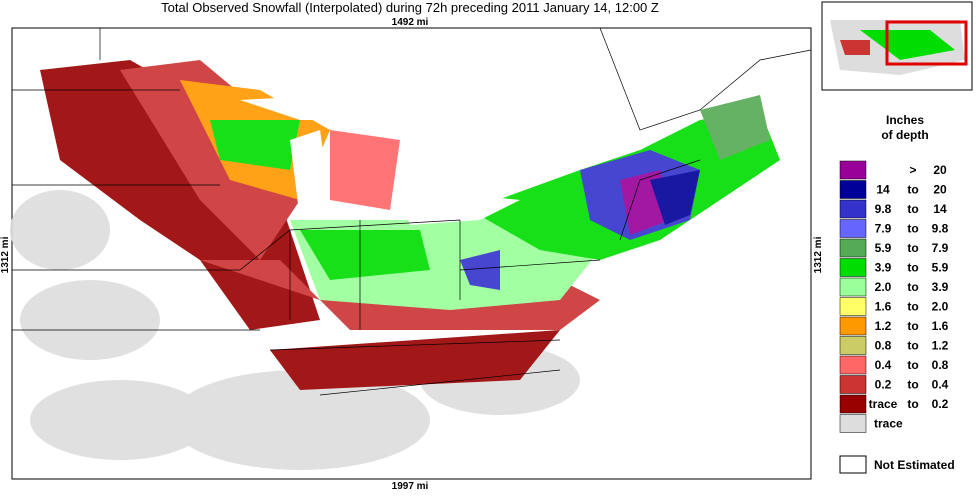 The image size is (976, 496). I want to click on bottom-scale: 1997 mi, so click(410, 486).